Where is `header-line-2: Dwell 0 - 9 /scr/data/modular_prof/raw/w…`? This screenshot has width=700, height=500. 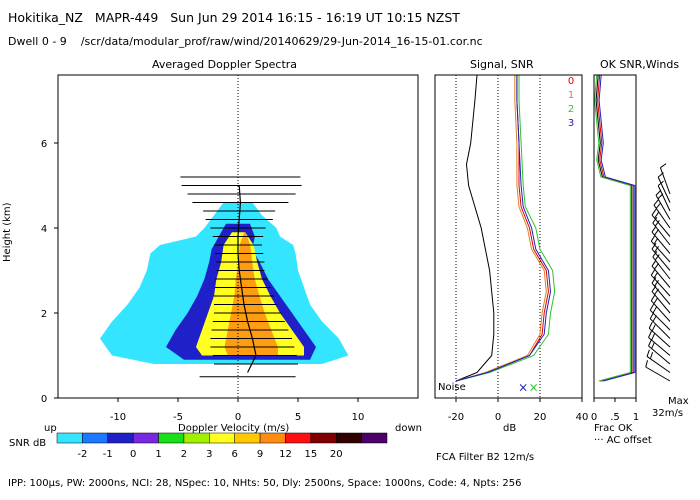
header-line-2: Dwell 0 - 9 /scr/data/modular_prof/raw/w… is located at coordinates (245, 41).